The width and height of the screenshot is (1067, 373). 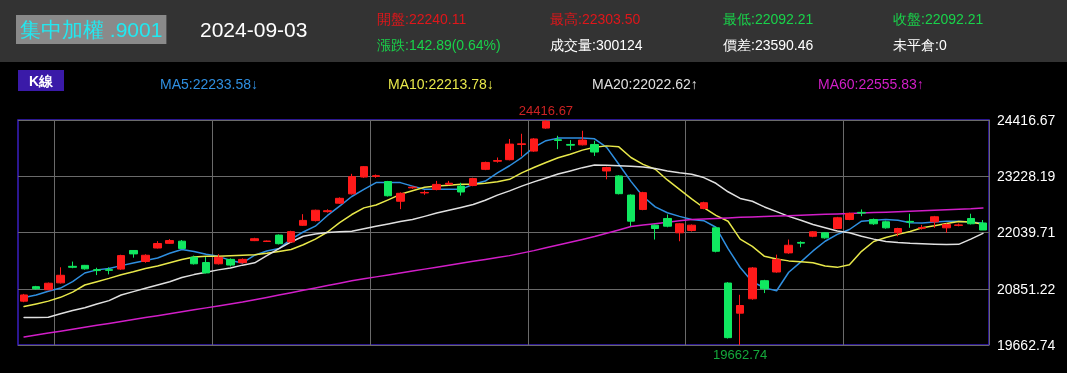 I want to click on text: MA20:22022.62↑, so click(x=645, y=84).